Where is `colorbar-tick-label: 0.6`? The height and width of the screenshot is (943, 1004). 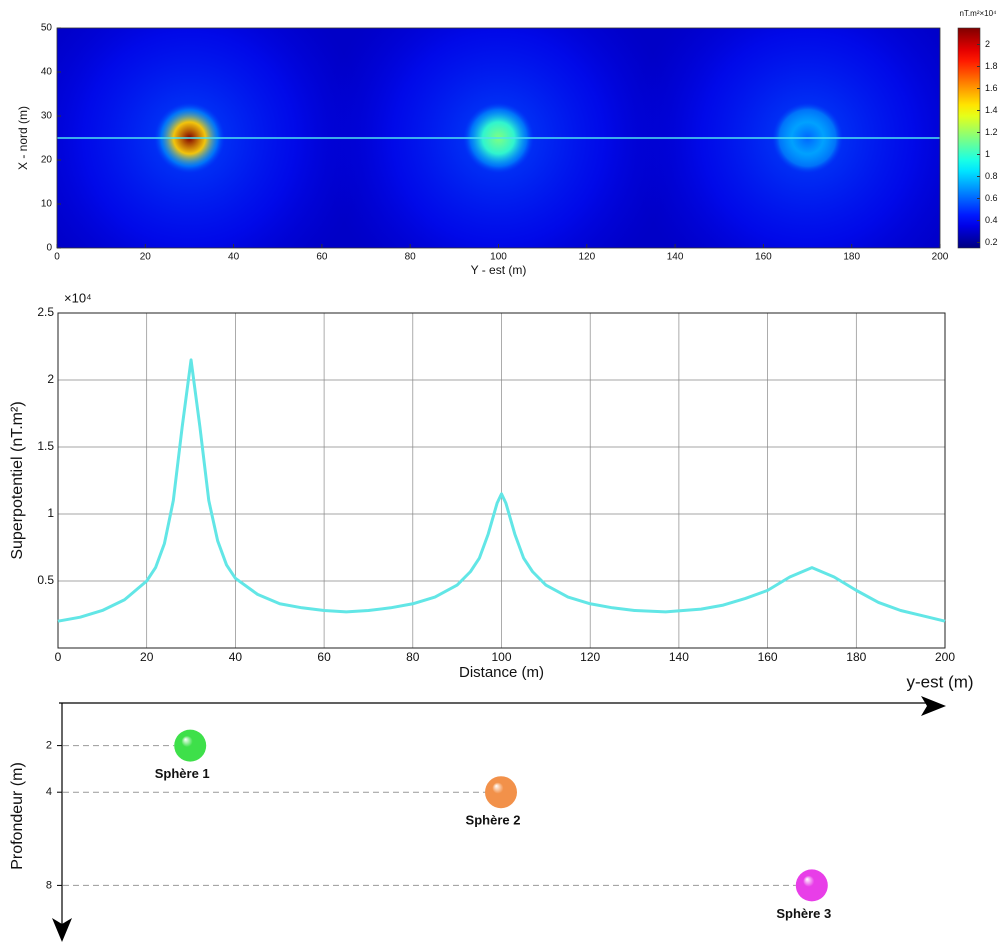 colorbar-tick-label: 0.6 is located at coordinates (991, 198).